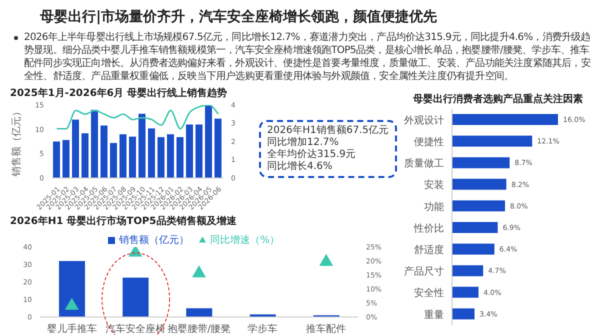 Image resolution: width=600 pixels, height=335 pixels. I want to click on legend-label: 销售额（亿元）, so click(154, 240).